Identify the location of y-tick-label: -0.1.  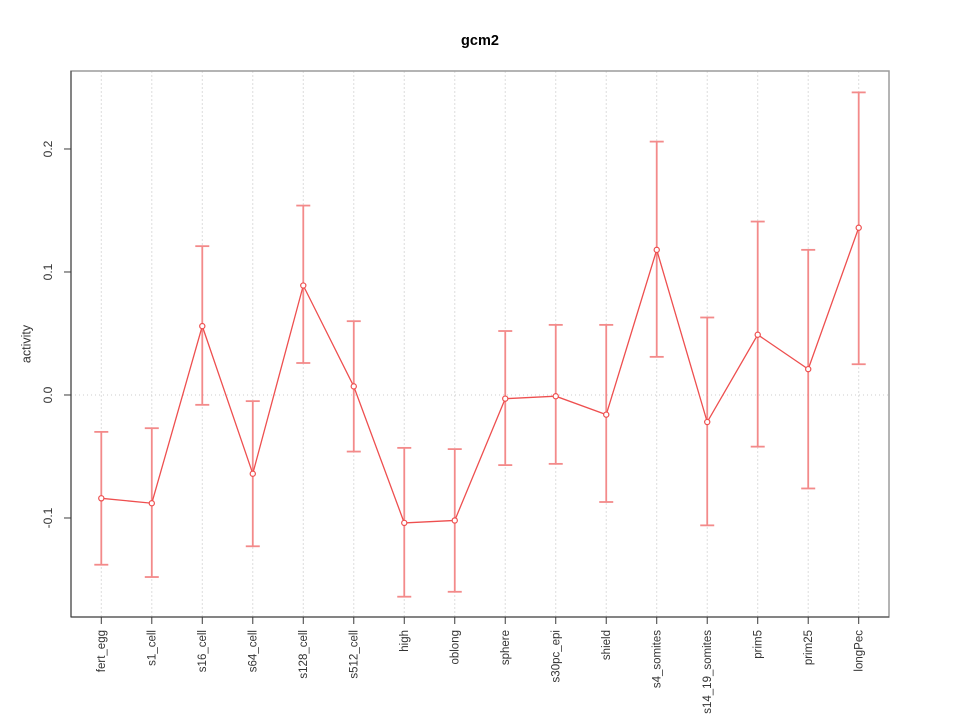
(48, 517).